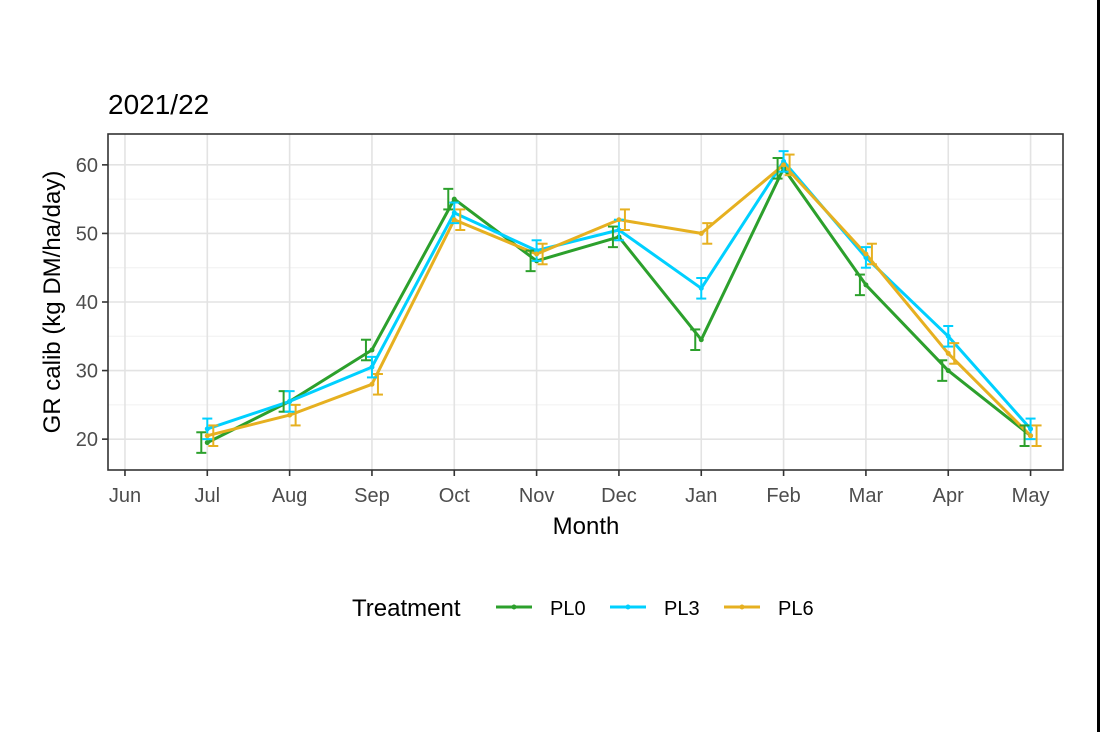  What do you see at coordinates (619, 496) in the screenshot?
I see `x-tick-label: Dec` at bounding box center [619, 496].